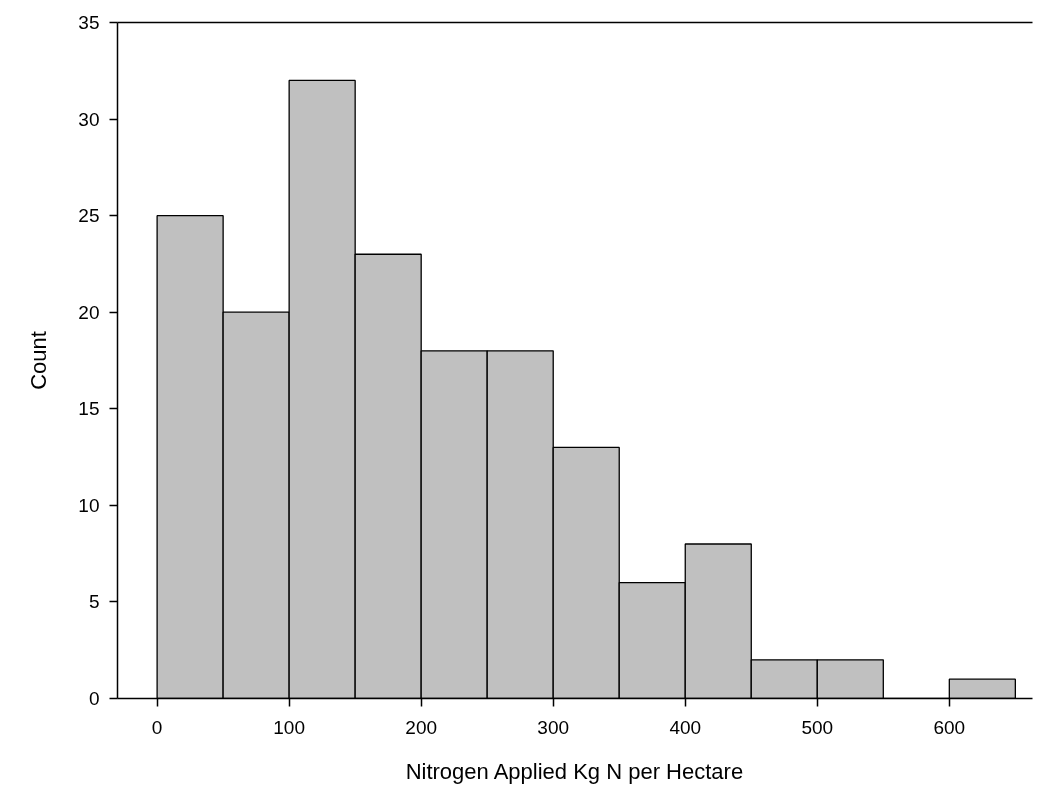 This screenshot has height=808, width=1046. Describe the element at coordinates (94, 602) in the screenshot. I see `y-tick-label: 5` at that location.